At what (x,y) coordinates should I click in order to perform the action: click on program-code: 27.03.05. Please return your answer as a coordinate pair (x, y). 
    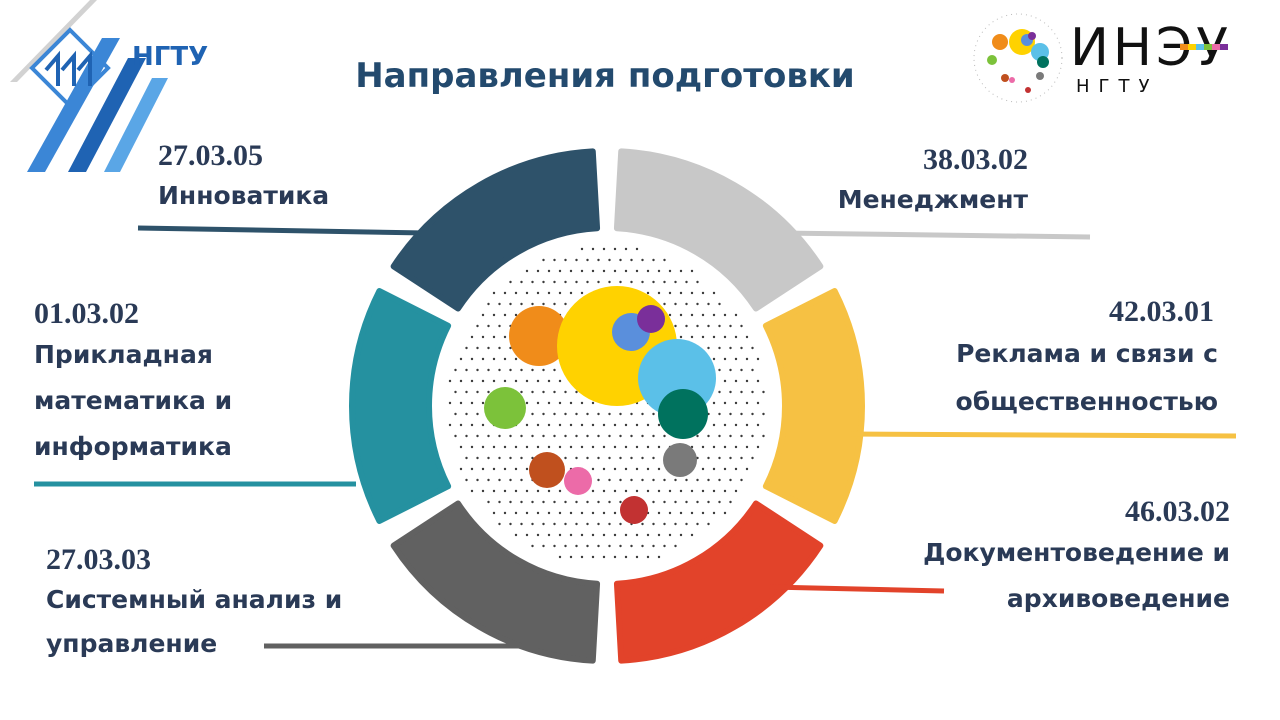
    Looking at the image, I should click on (210, 155).